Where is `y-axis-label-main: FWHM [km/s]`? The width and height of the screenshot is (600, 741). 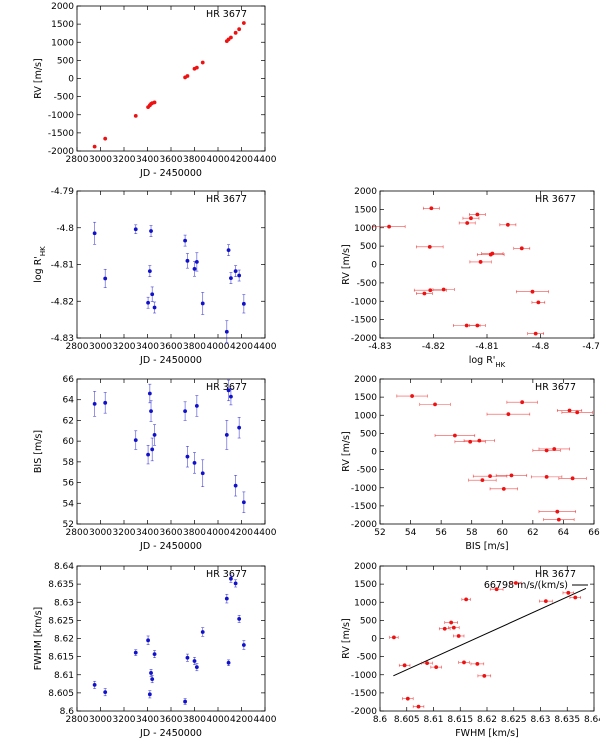
y-axis-label-main: FWHM [km/s] is located at coordinates (38, 639).